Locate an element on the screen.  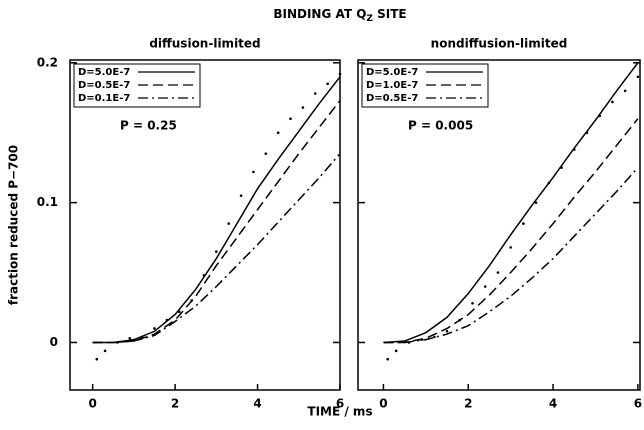
panel-title: nondiffusion-limited is located at coordinates (499, 44).